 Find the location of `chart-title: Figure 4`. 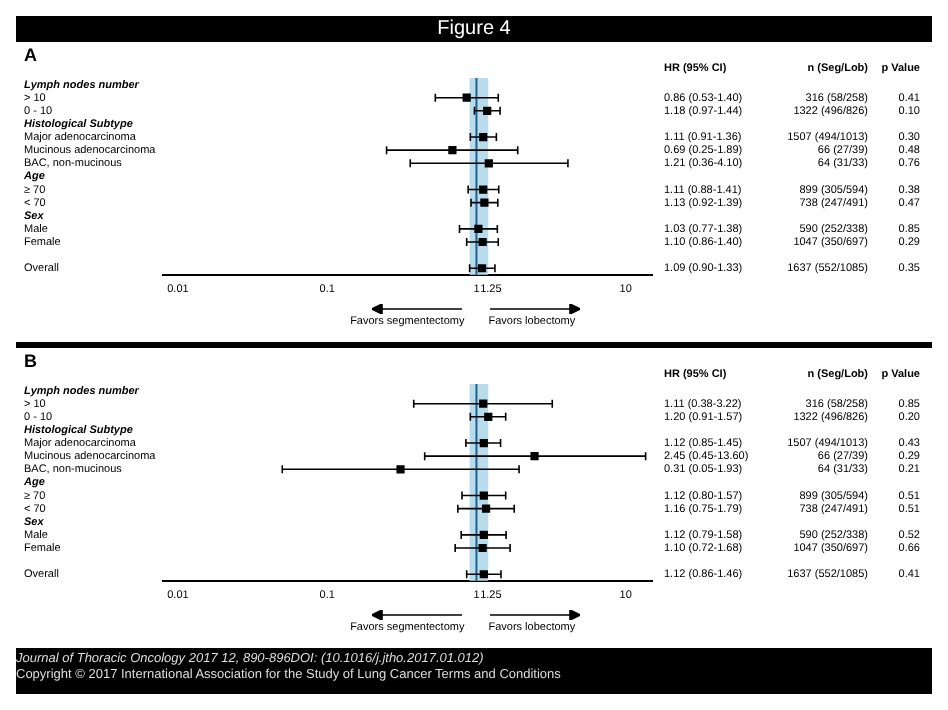

chart-title: Figure 4 is located at coordinates (474, 29).